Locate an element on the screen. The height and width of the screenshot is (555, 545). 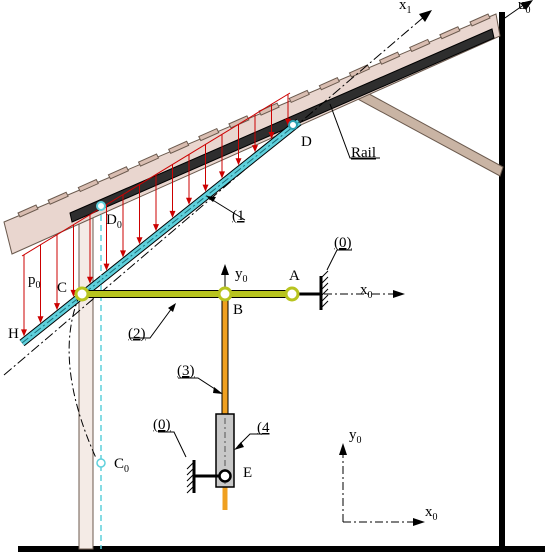
link-1-leader is located at coordinates (228, 209).